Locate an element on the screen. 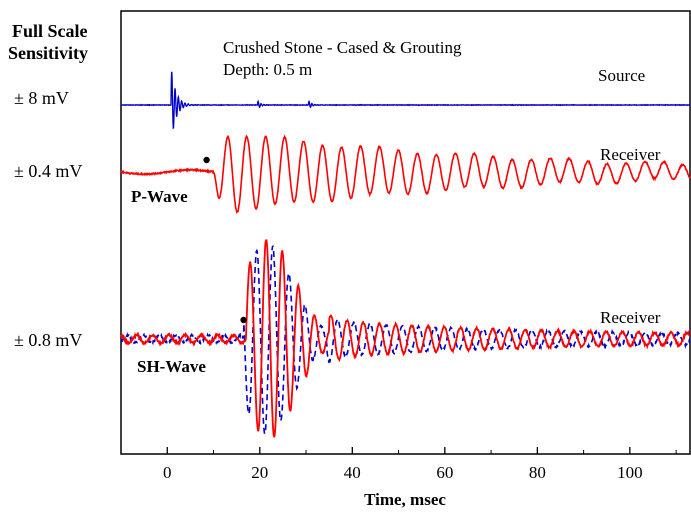 Image resolution: width=691 pixels, height=523 pixels. wave-label-p: P-Wave is located at coordinates (159, 196).